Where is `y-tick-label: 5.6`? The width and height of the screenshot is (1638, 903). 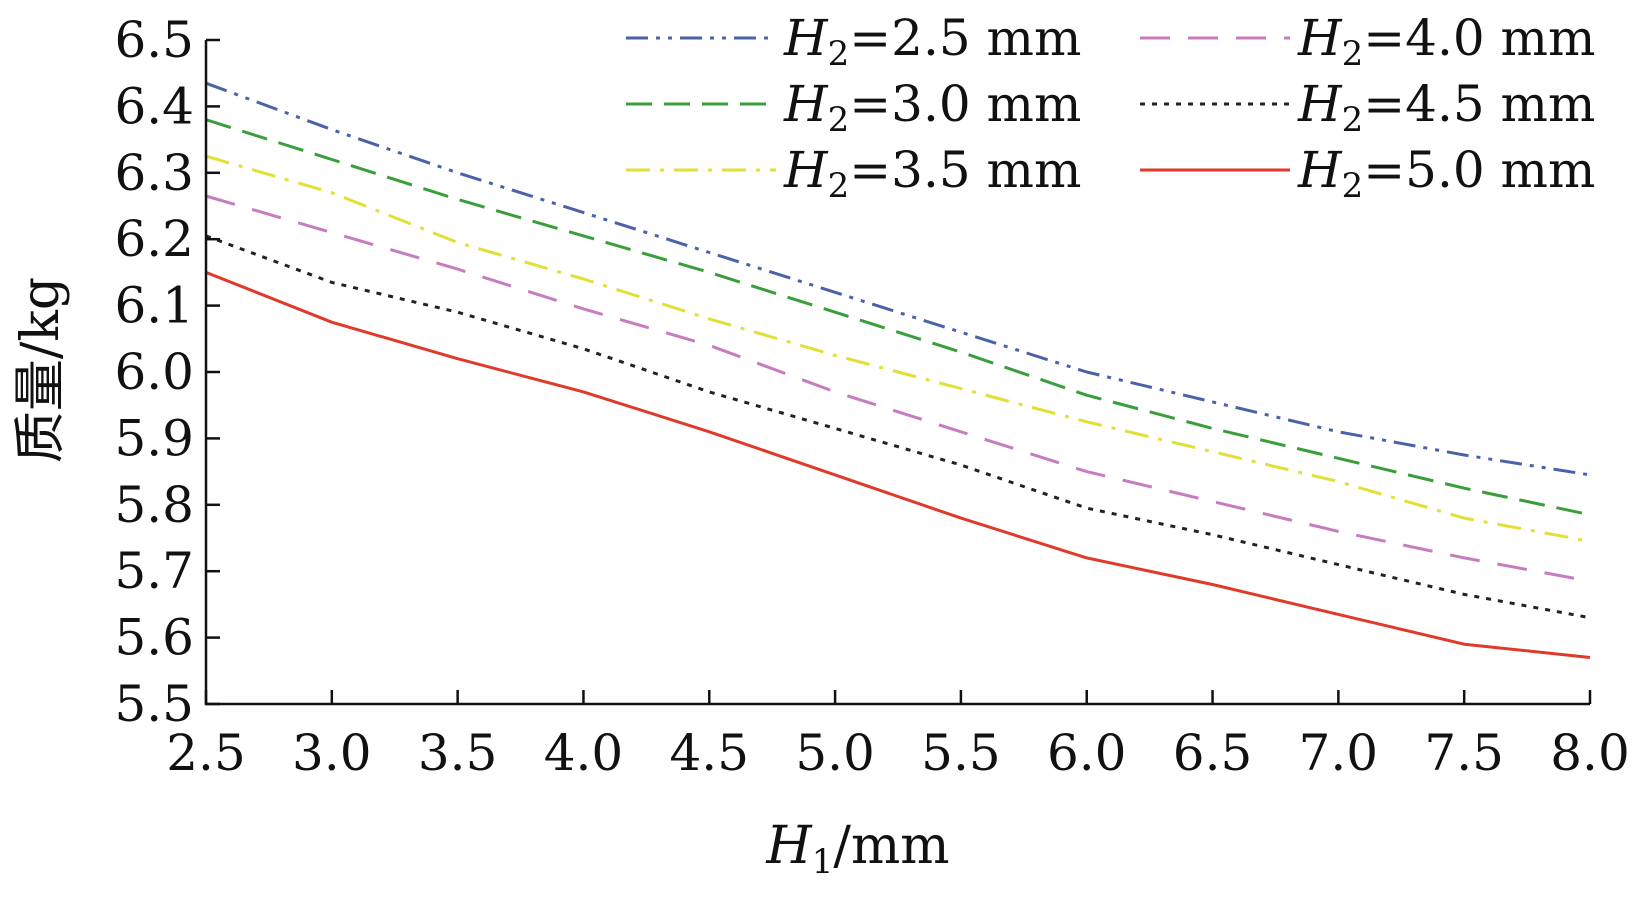
y-tick-label: 5.6 is located at coordinates (154, 638).